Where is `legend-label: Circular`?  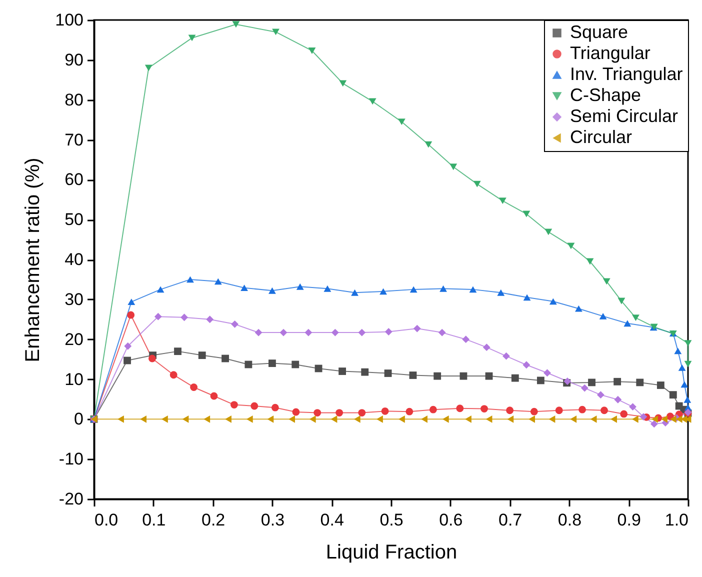
legend-label: Circular is located at coordinates (601, 137).